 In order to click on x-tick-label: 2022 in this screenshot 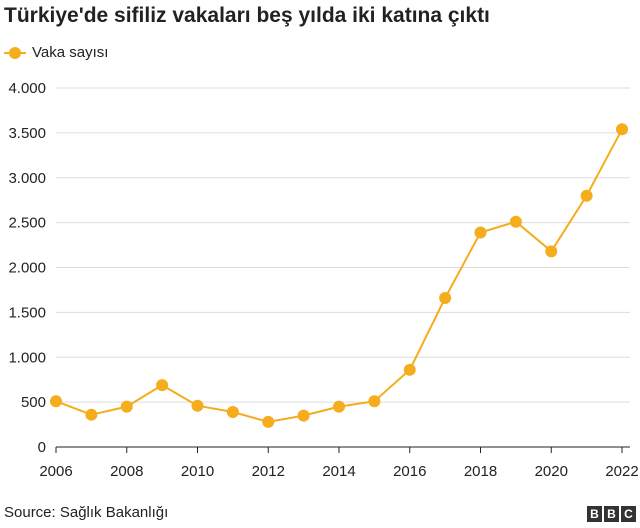, I will do `click(621, 471)`.